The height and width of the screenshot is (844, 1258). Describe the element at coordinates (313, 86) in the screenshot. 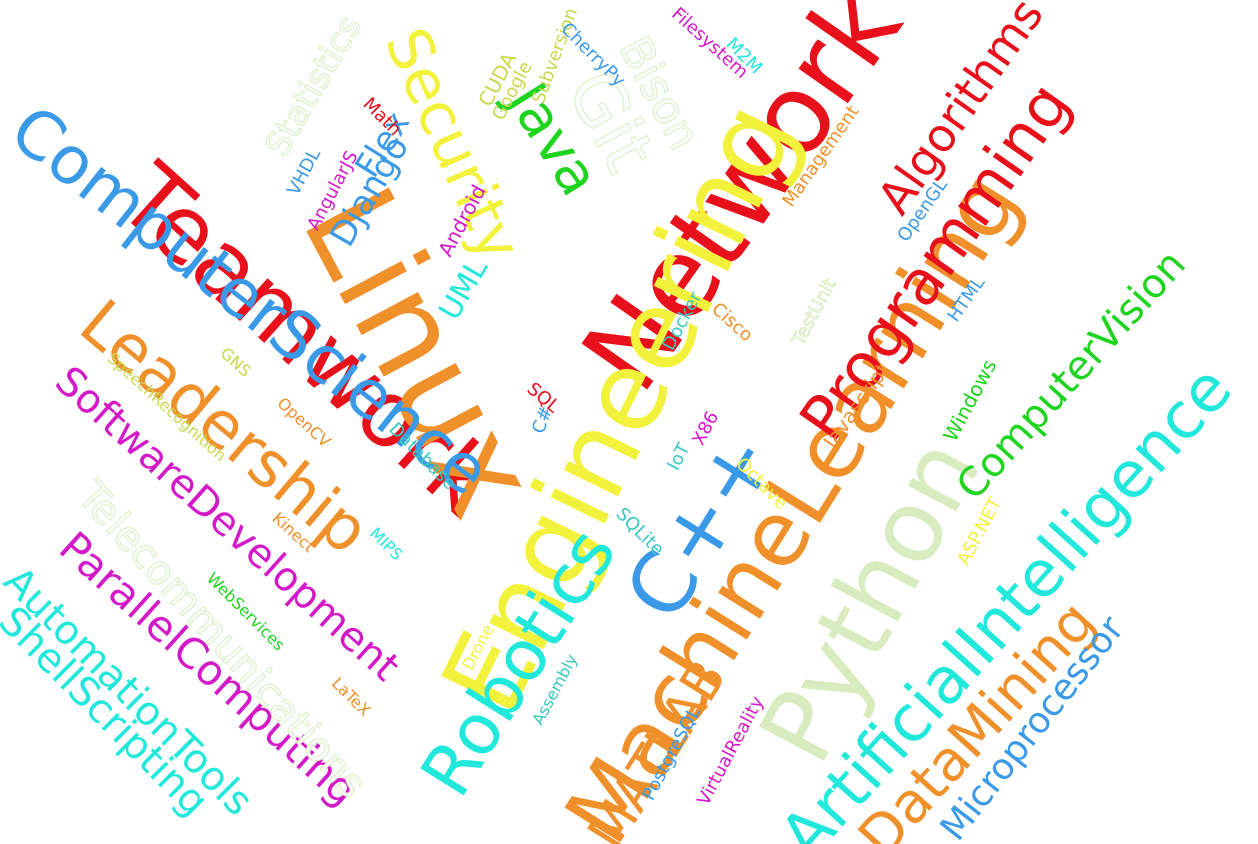

I see `word-statistics: Statistics` at that location.